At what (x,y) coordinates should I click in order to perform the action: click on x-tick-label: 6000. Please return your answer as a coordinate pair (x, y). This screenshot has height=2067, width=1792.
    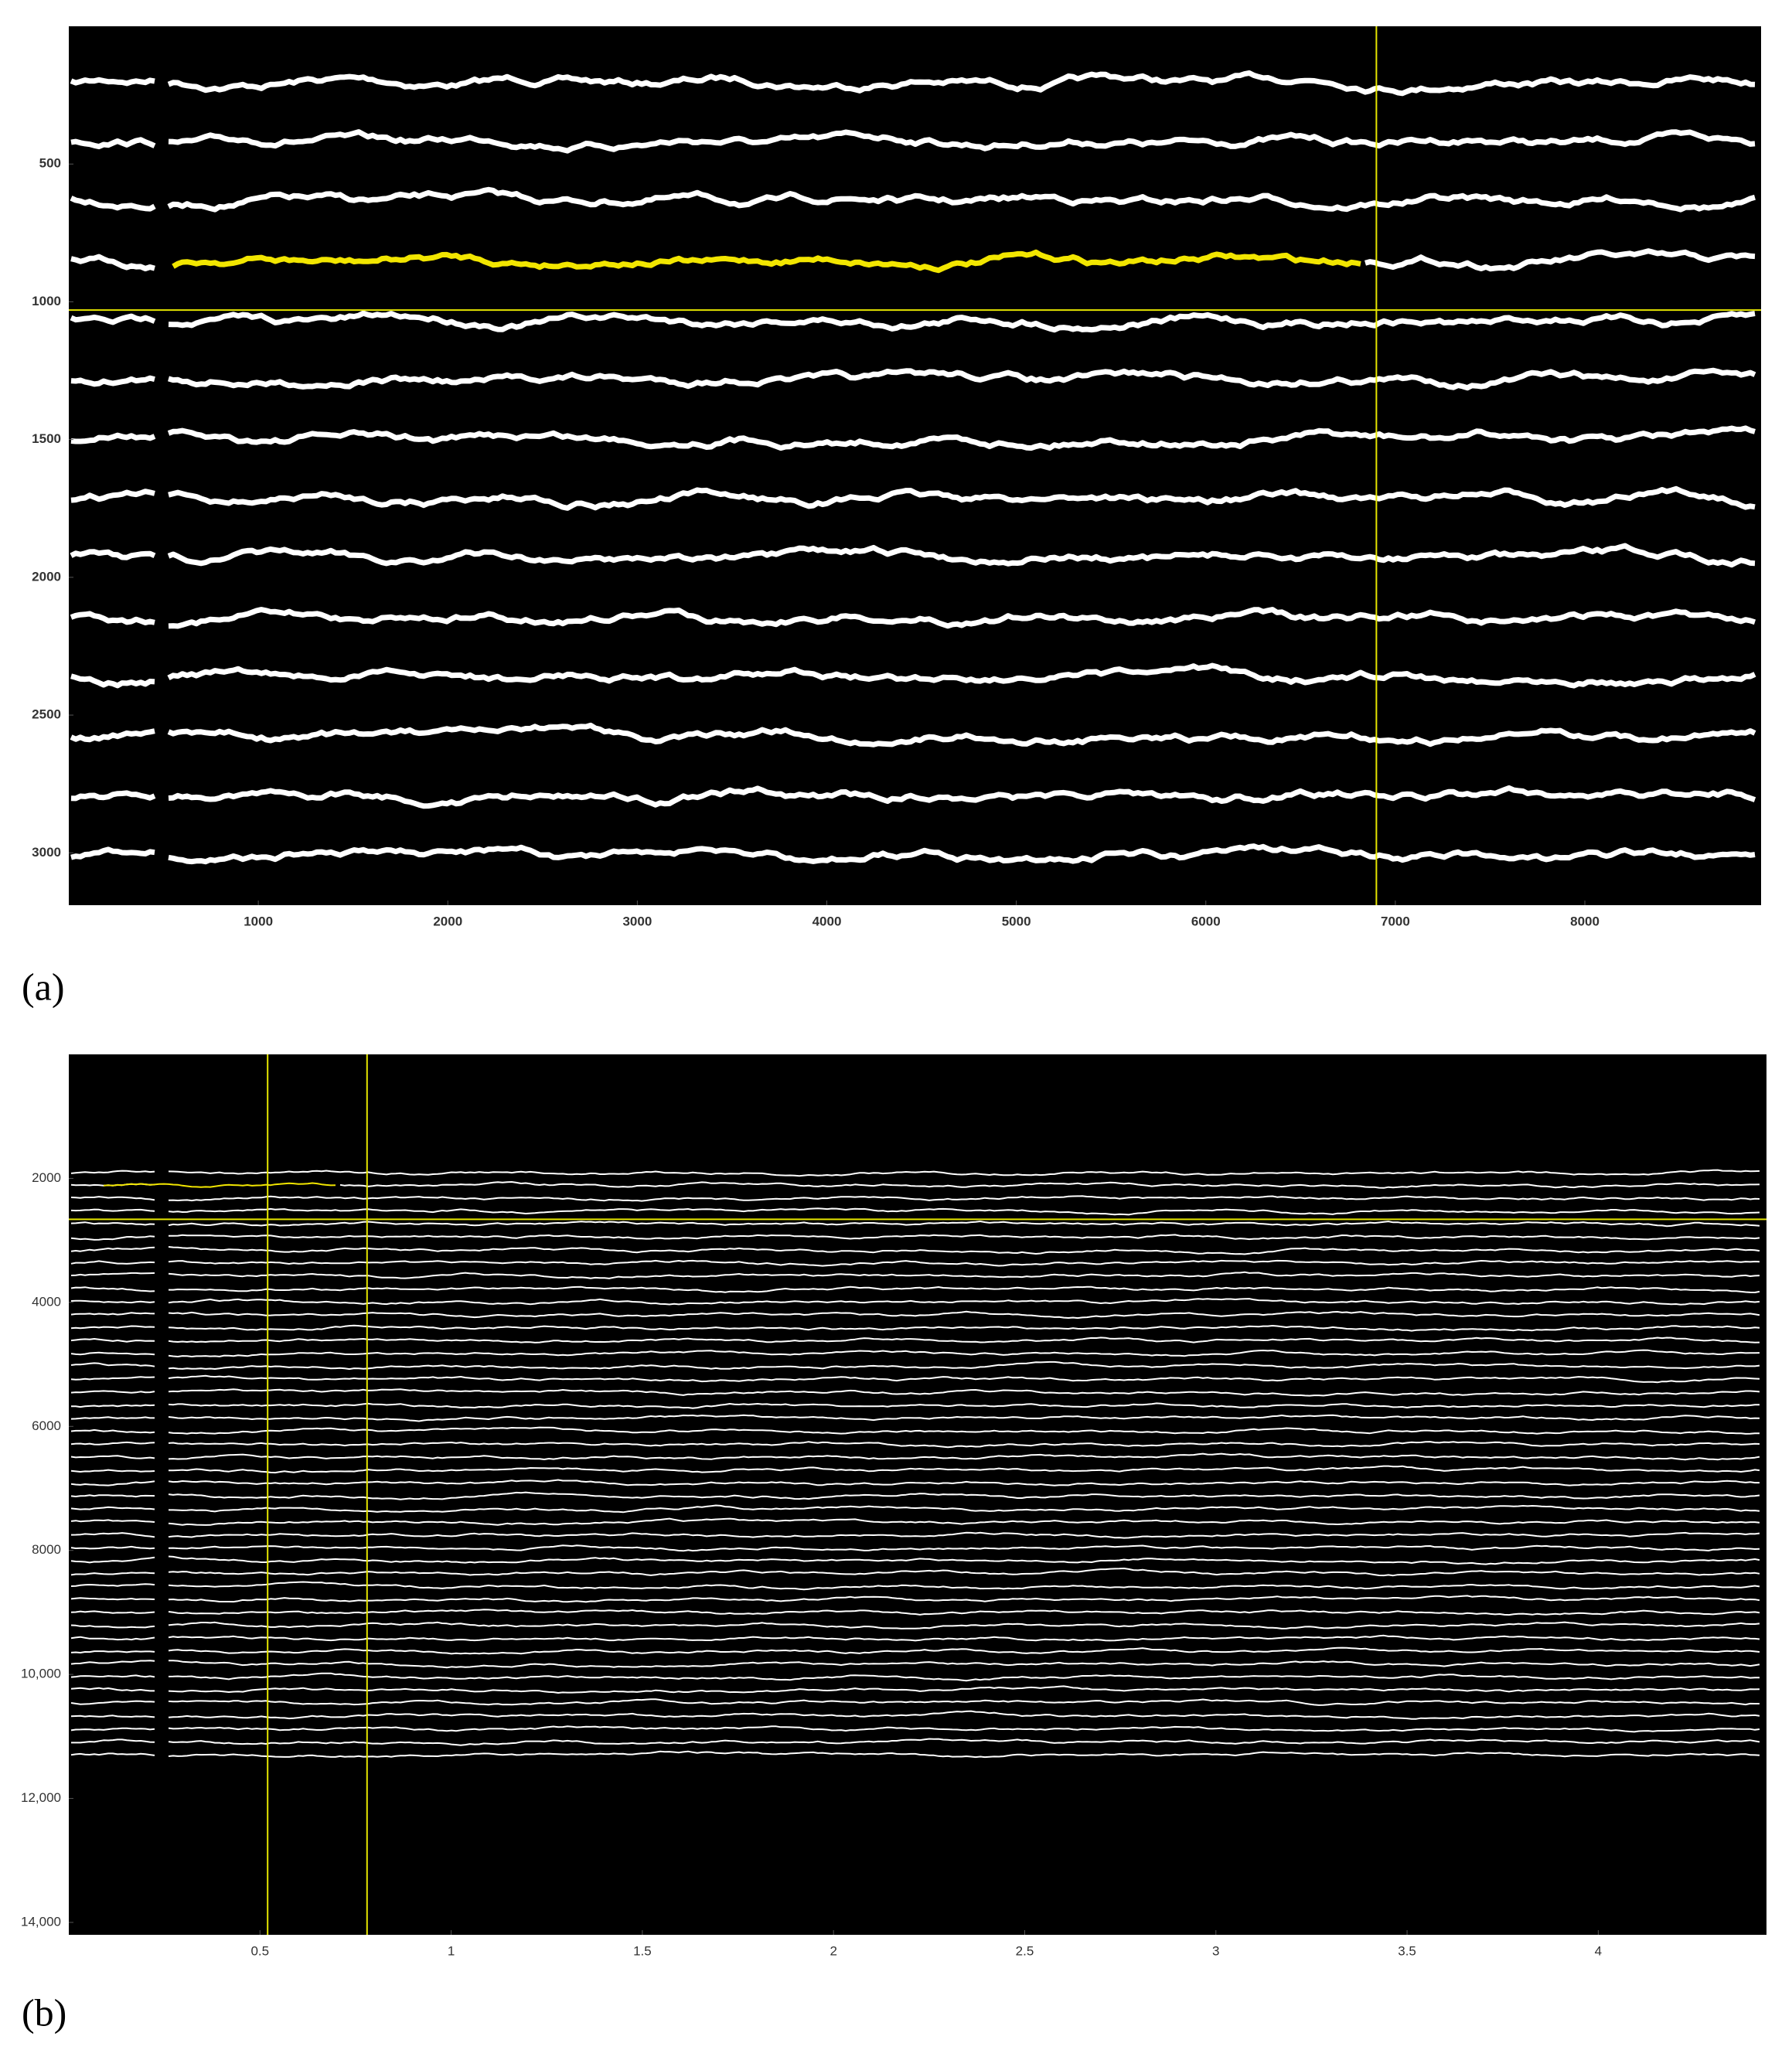
    Looking at the image, I should click on (1206, 921).